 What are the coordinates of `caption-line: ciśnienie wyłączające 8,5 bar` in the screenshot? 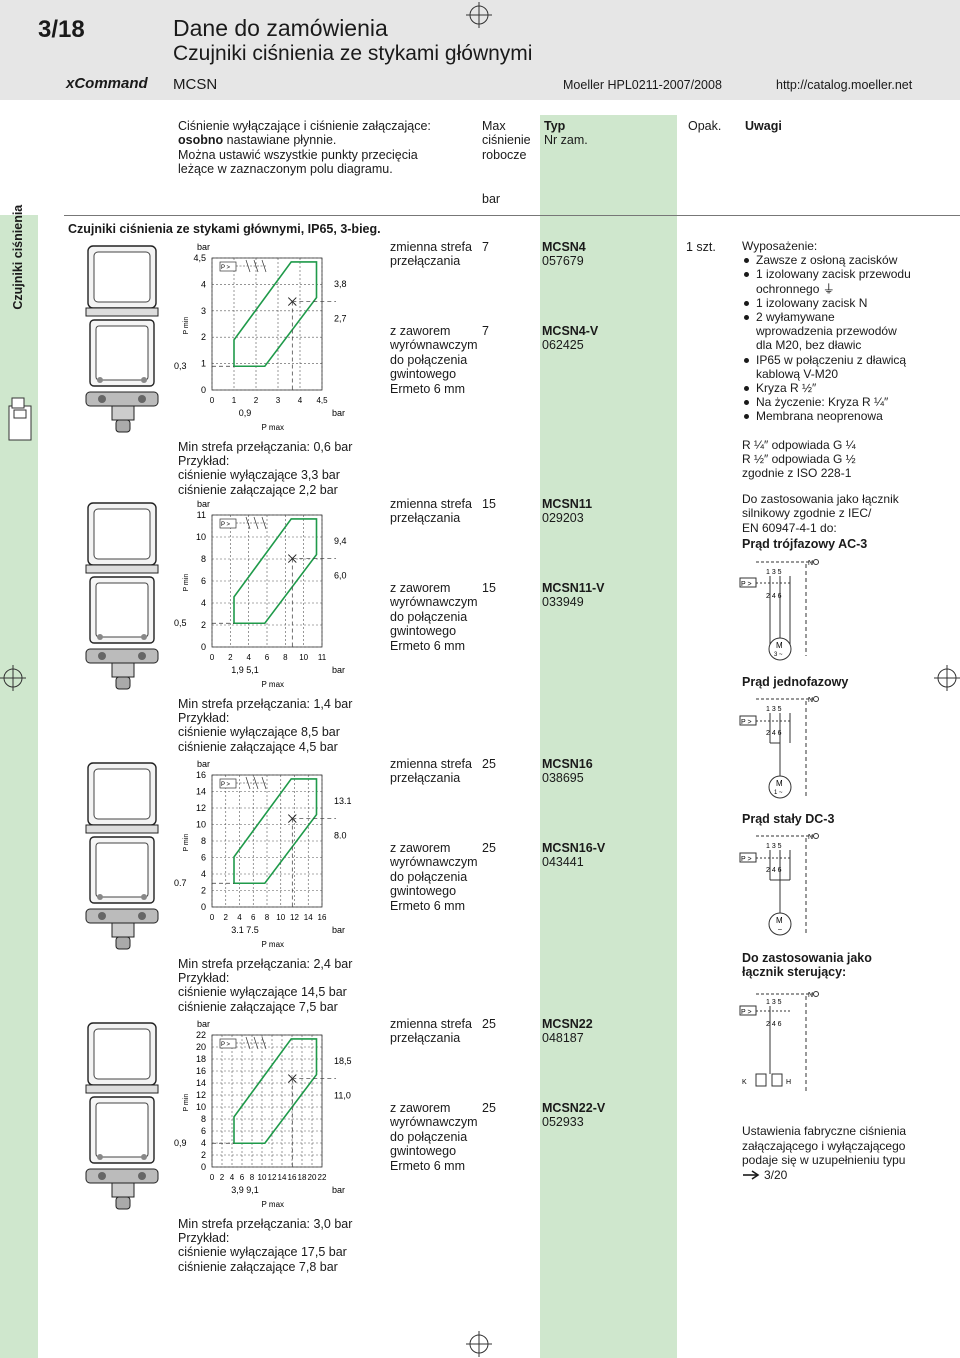 It's located at (259, 732).